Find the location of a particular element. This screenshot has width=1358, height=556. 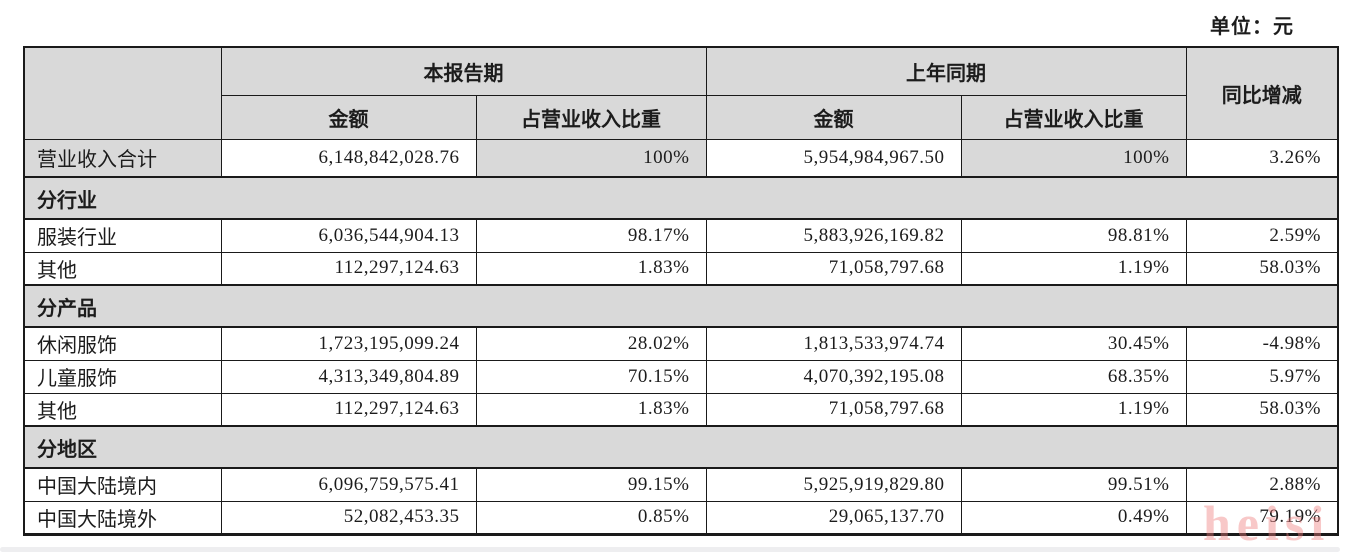

ratio-prior-cell: 98.81% is located at coordinates (1073, 235).